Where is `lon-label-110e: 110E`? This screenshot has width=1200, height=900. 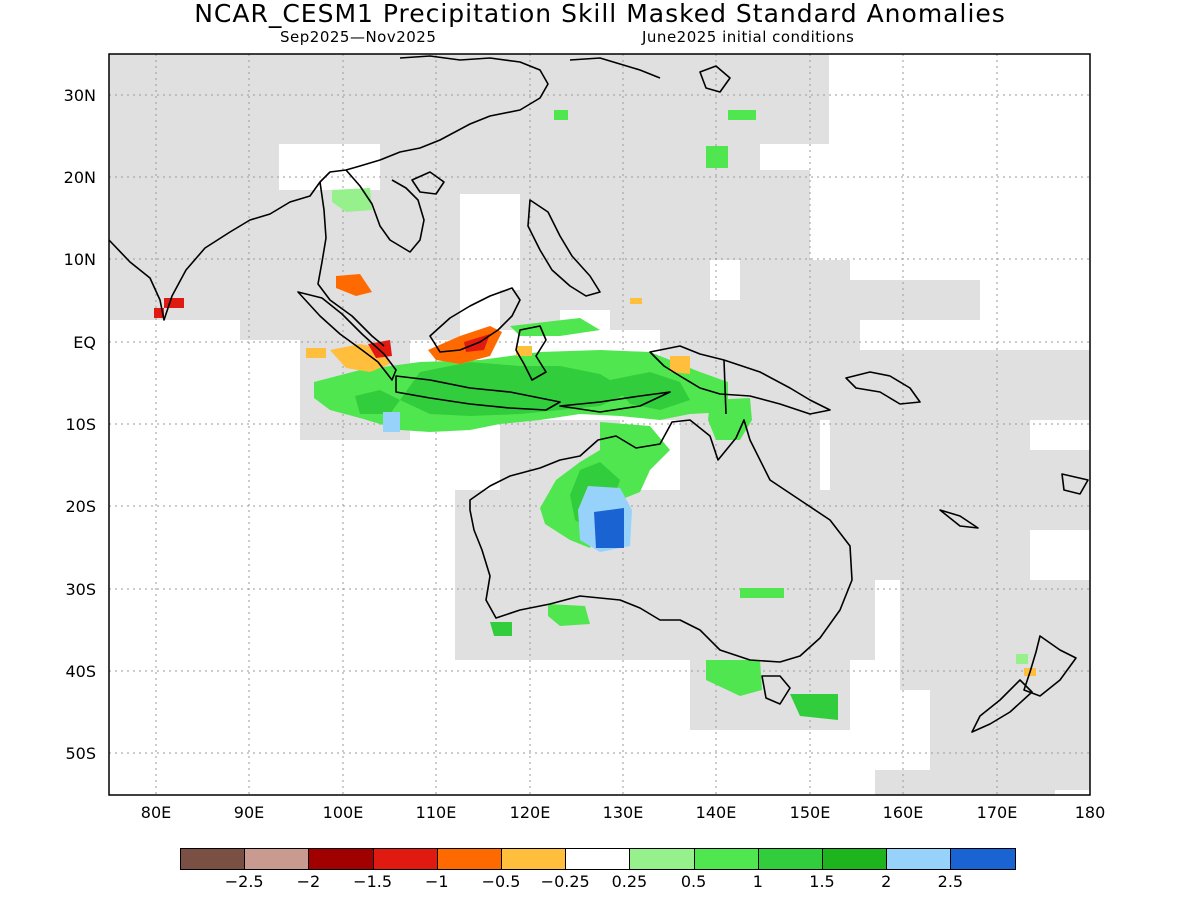
lon-label-110e: 110E is located at coordinates (436, 812).